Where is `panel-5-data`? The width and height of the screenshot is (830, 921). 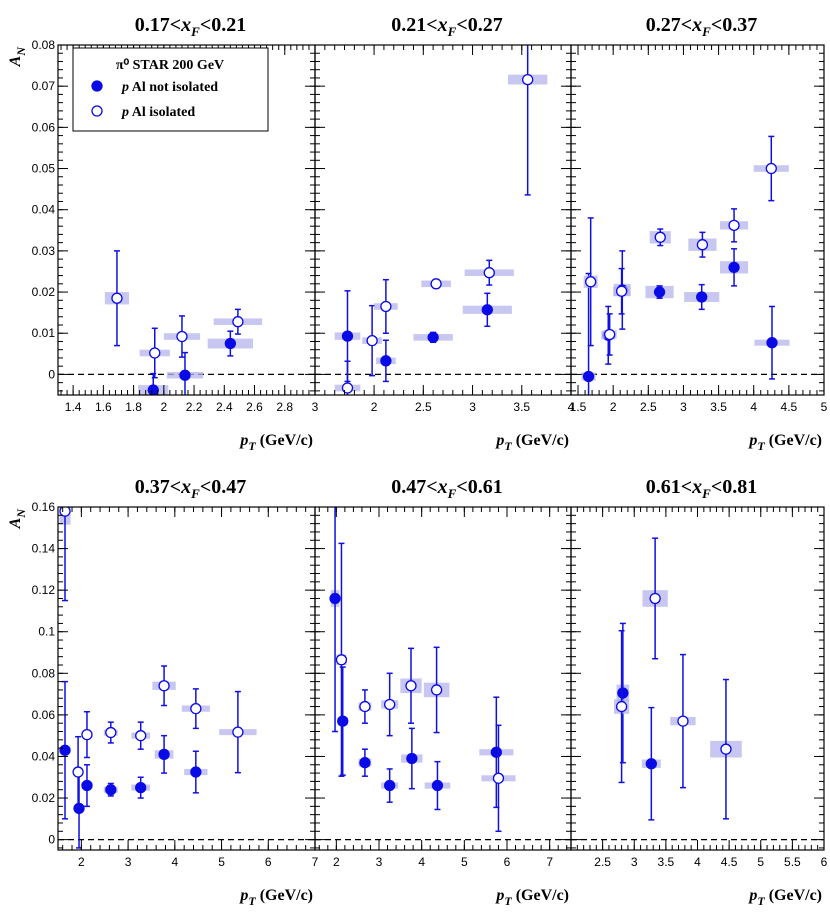
panel-5-data is located at coordinates (443, 674).